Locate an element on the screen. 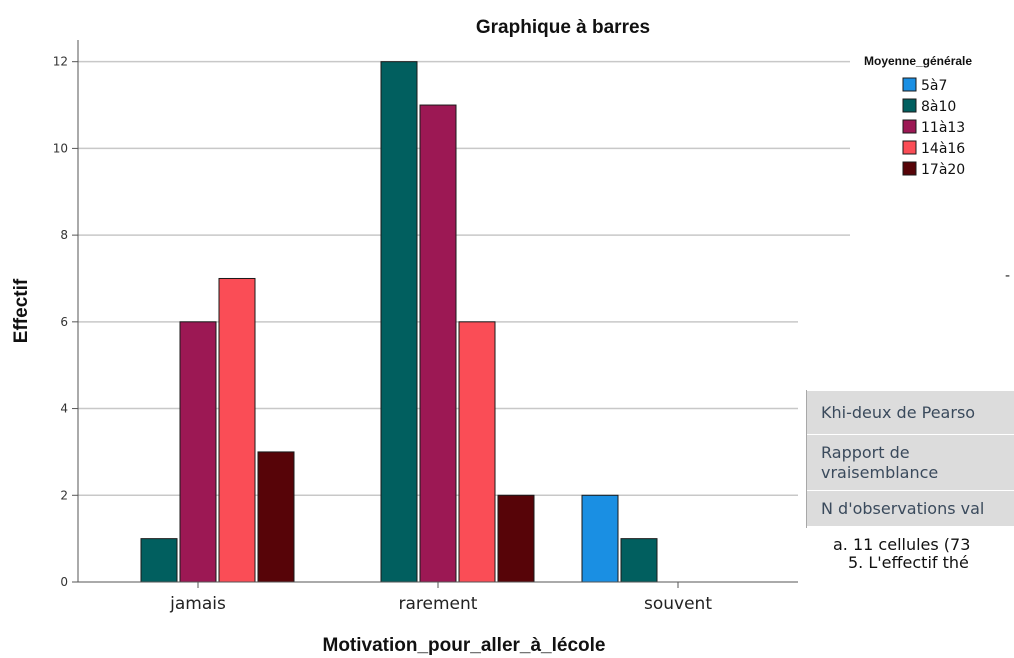 The image size is (1014, 658). footnote-continuation: 5. L'effectif thé is located at coordinates (923, 563).